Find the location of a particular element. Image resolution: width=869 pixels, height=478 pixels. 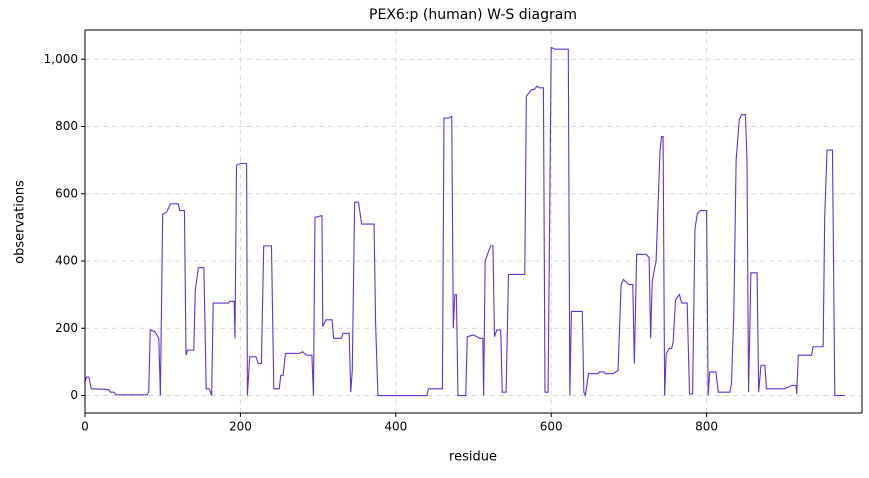

x-axis-label: residue is located at coordinates (473, 457).